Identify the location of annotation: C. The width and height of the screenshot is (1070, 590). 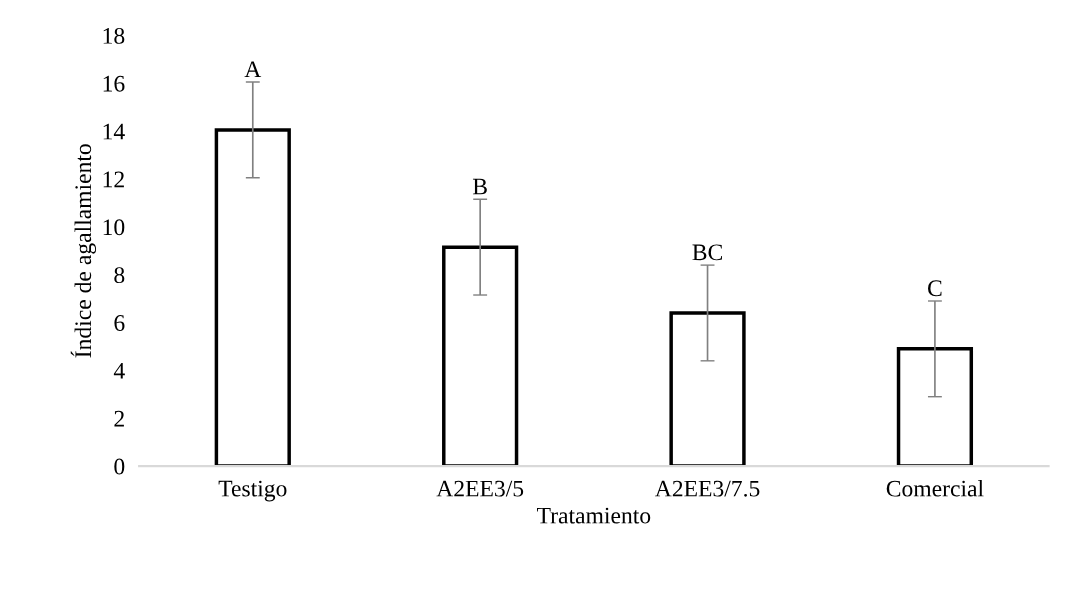
(935, 288).